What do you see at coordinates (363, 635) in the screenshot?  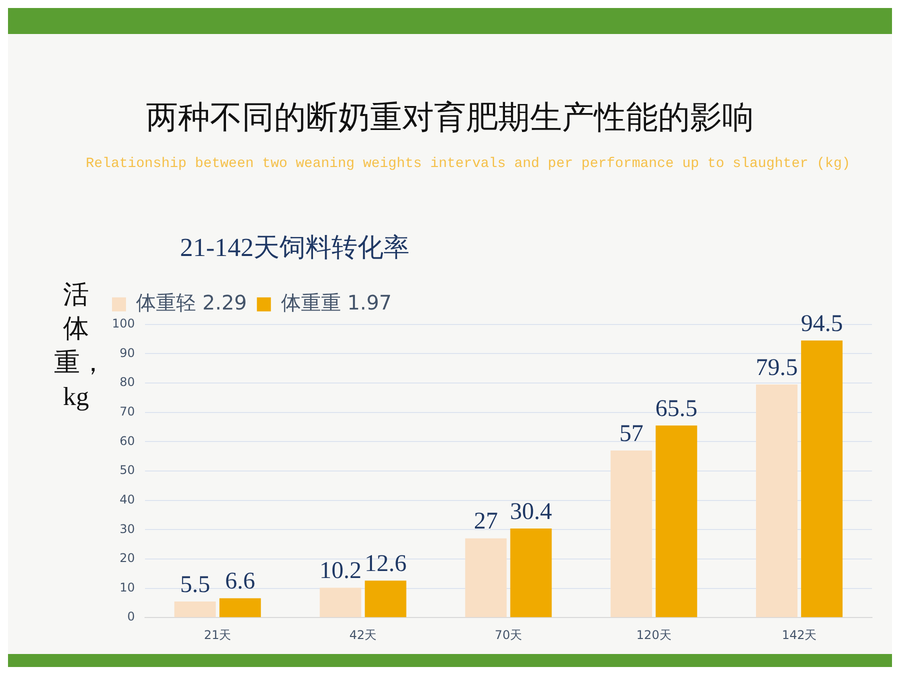 I see `x-tick-label: 42天` at bounding box center [363, 635].